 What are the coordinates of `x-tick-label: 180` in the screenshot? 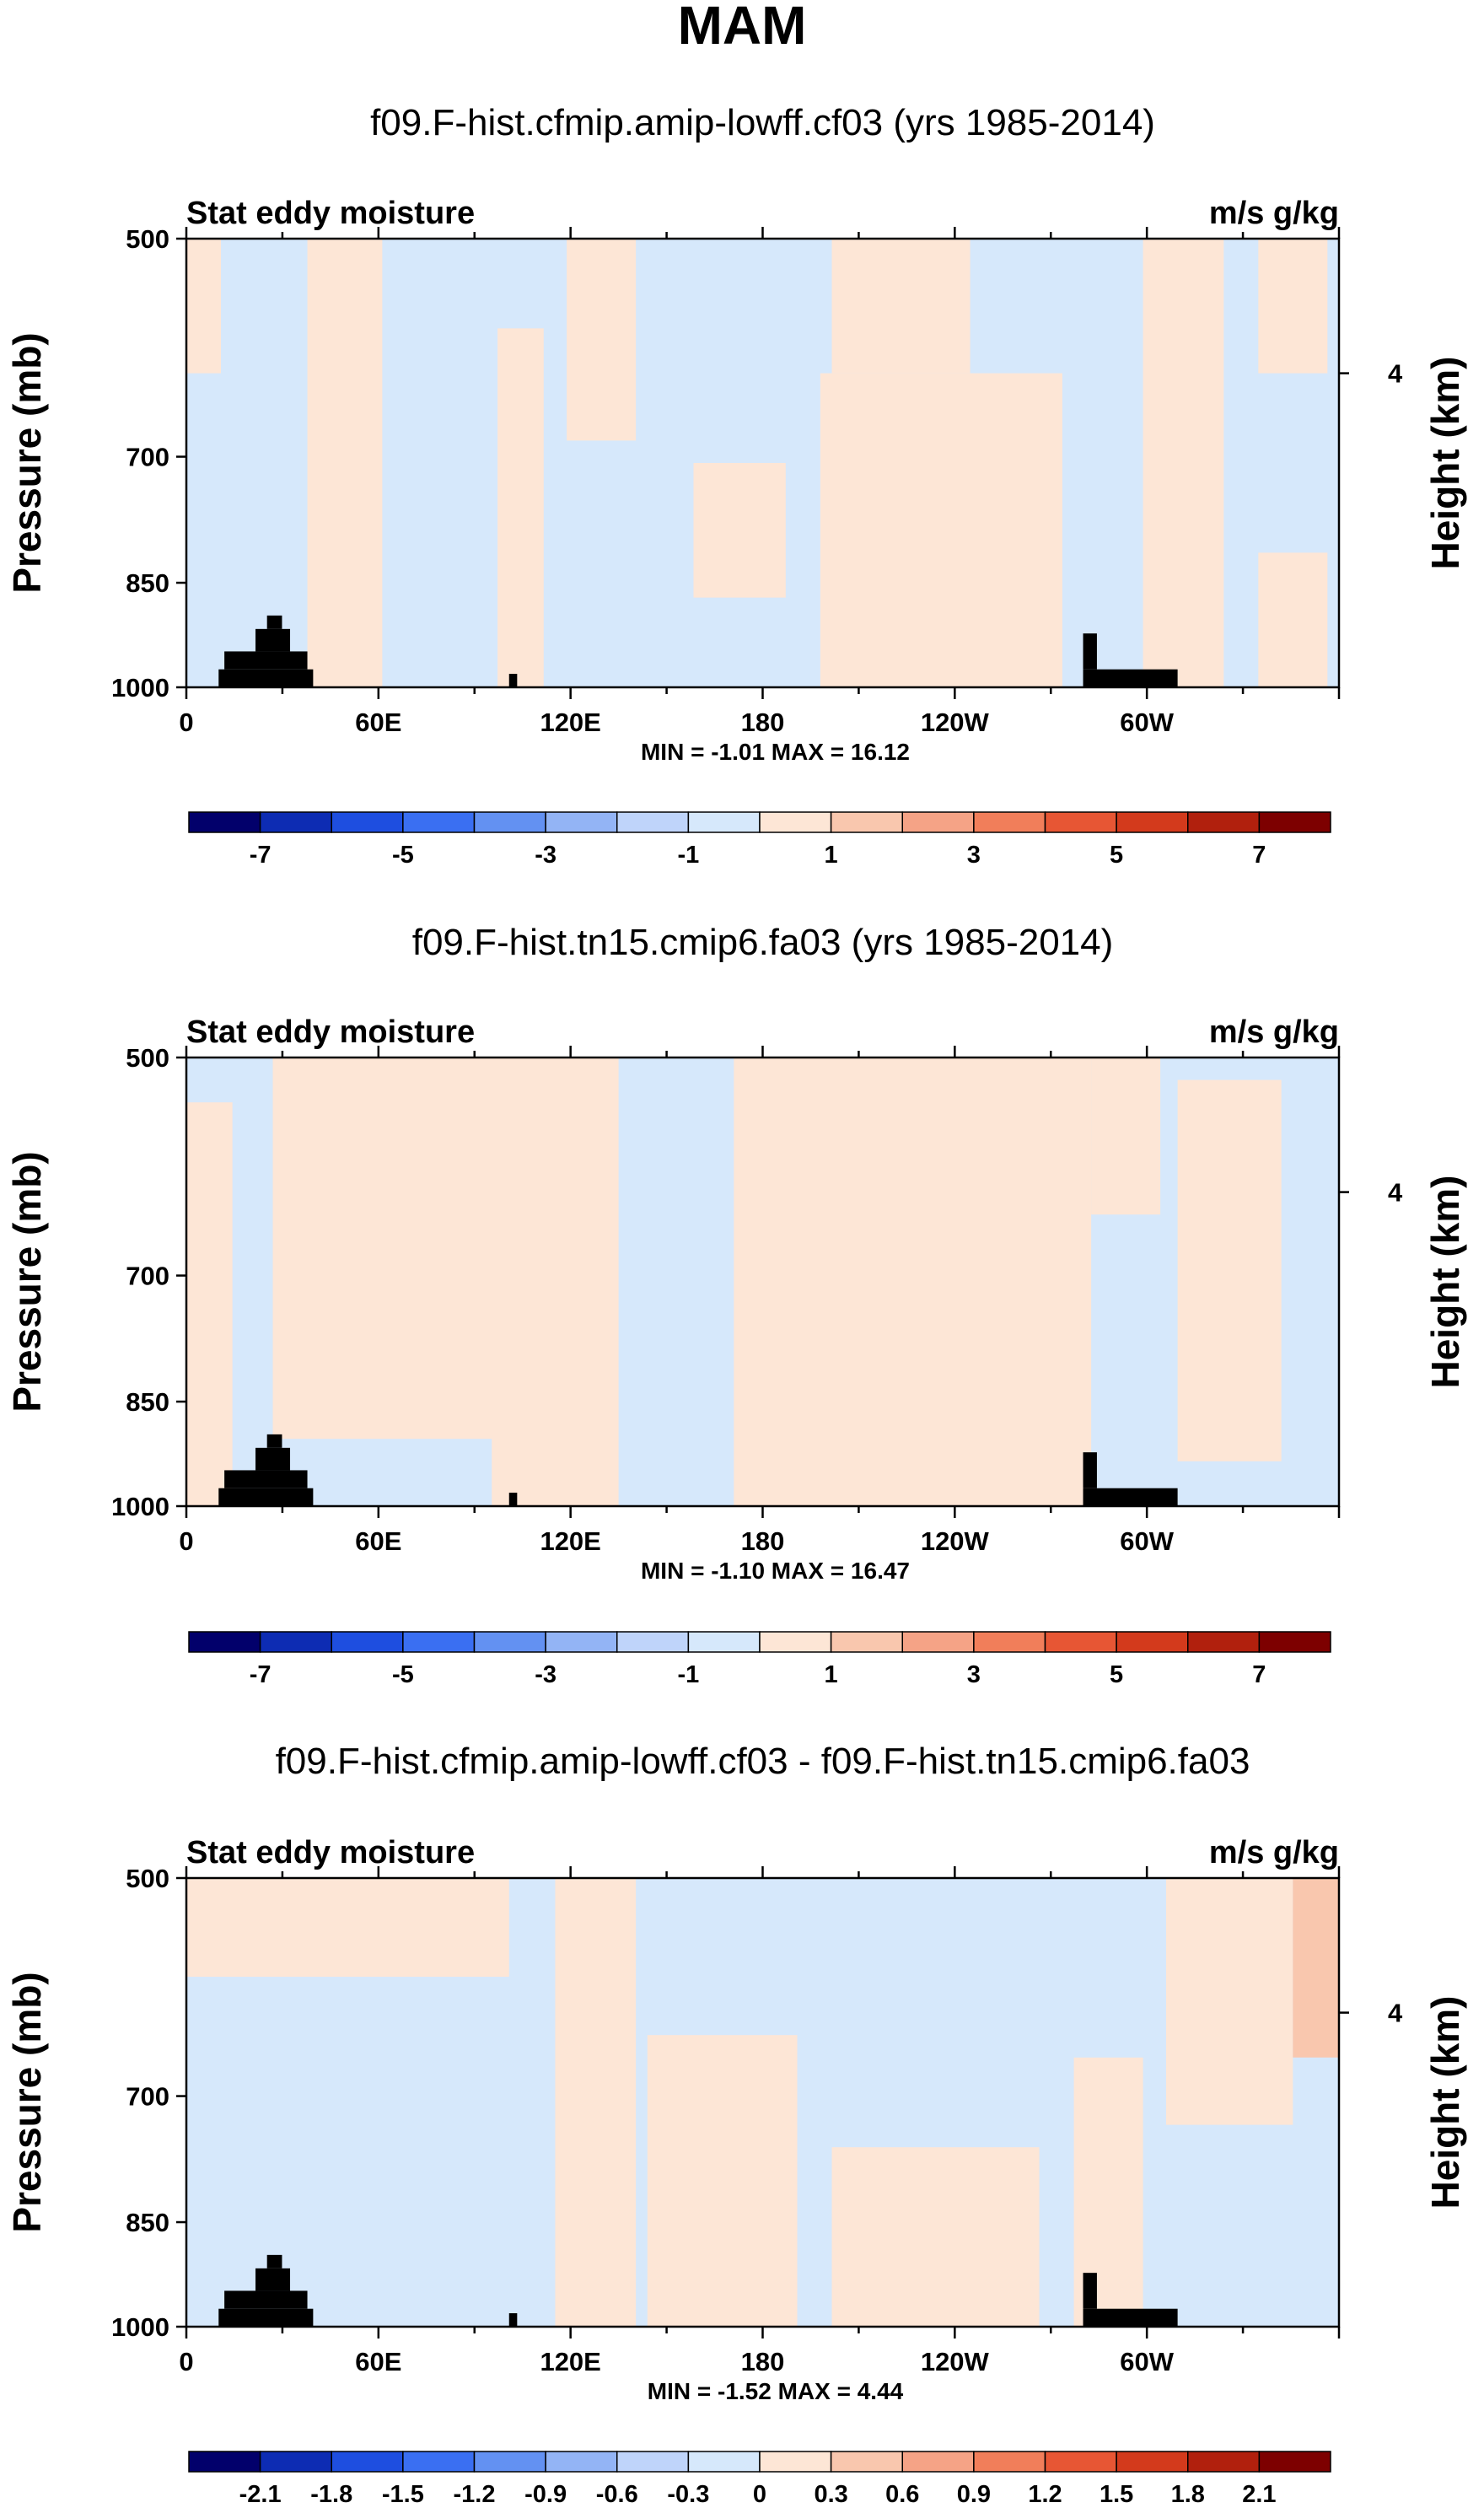 It's located at (763, 722).